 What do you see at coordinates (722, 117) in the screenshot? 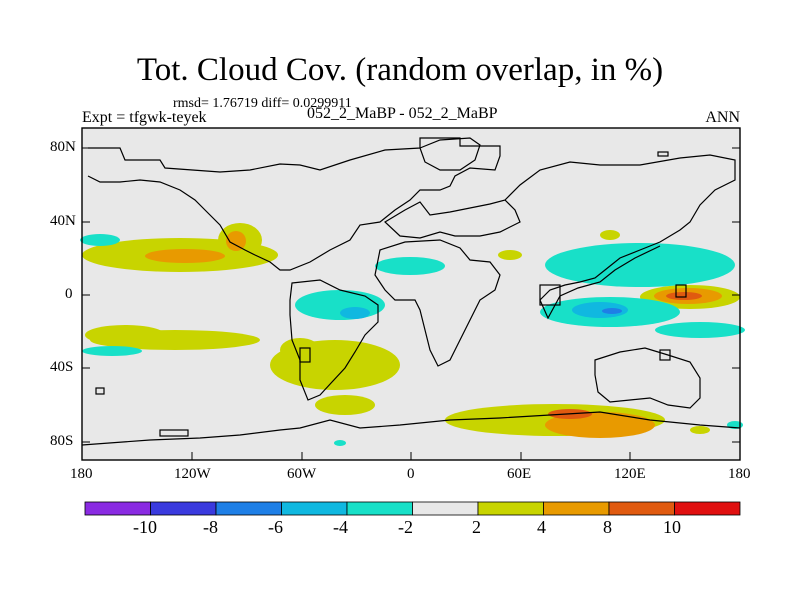
I see `season-label: ANN` at bounding box center [722, 117].